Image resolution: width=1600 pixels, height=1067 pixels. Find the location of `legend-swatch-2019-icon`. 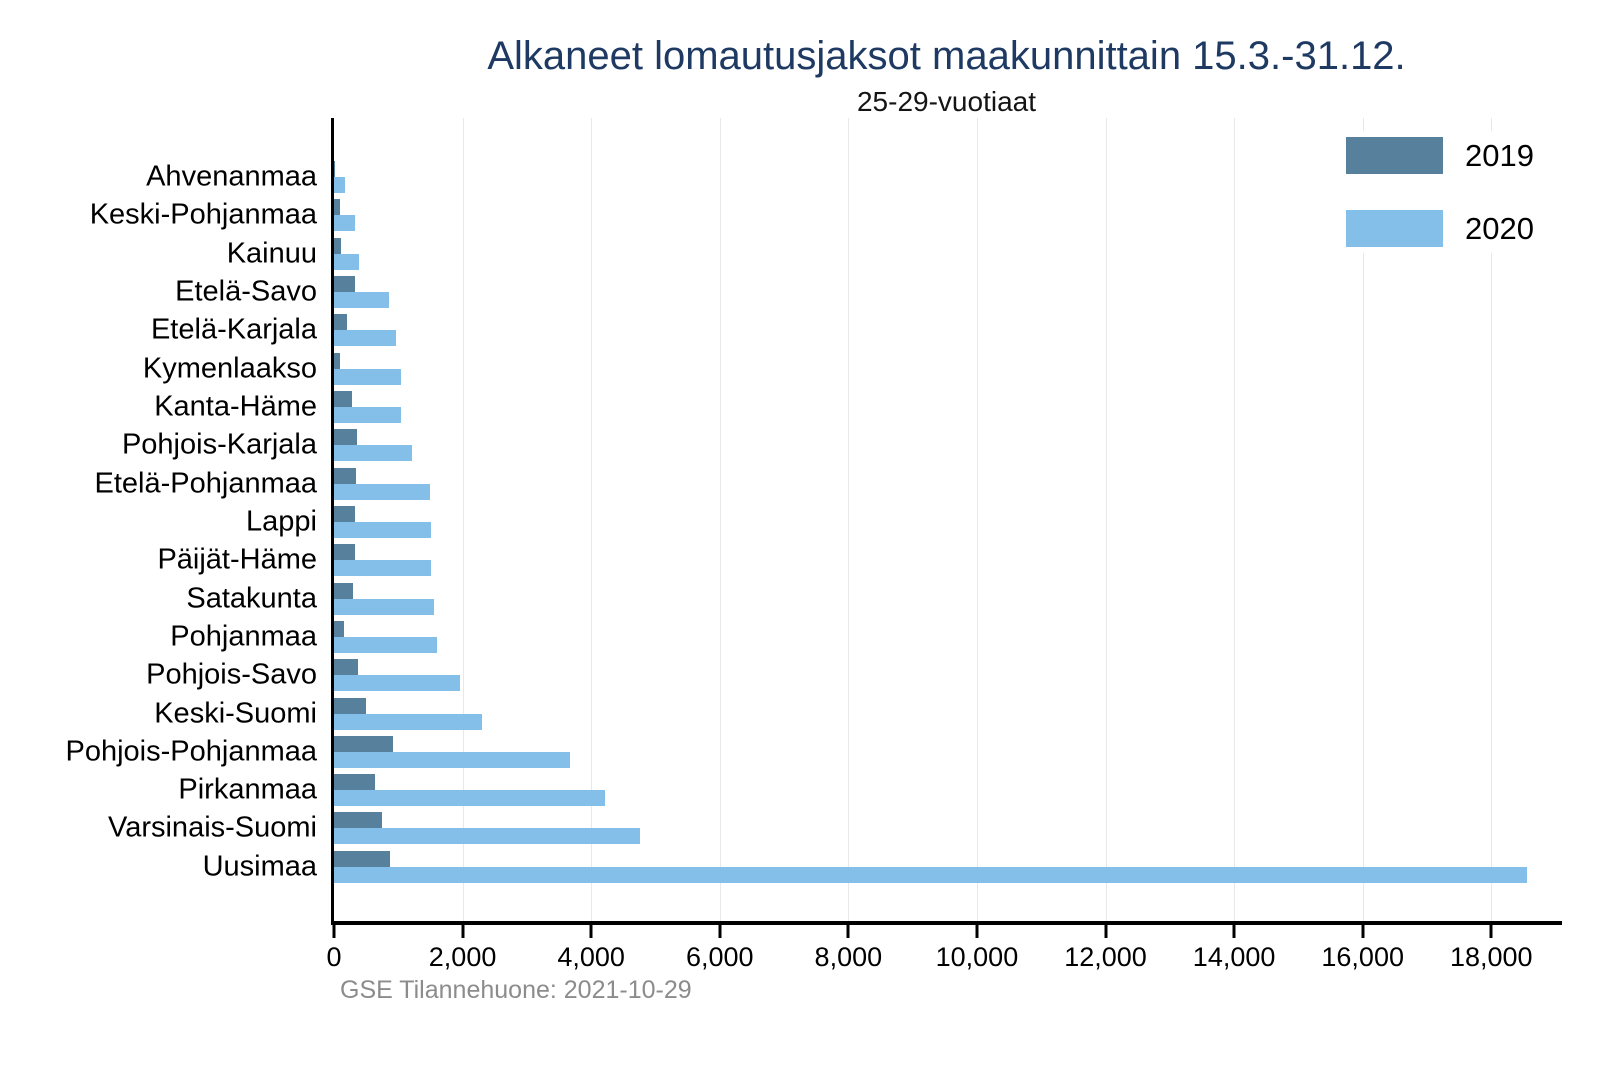

legend-swatch-2019-icon is located at coordinates (1394, 155).